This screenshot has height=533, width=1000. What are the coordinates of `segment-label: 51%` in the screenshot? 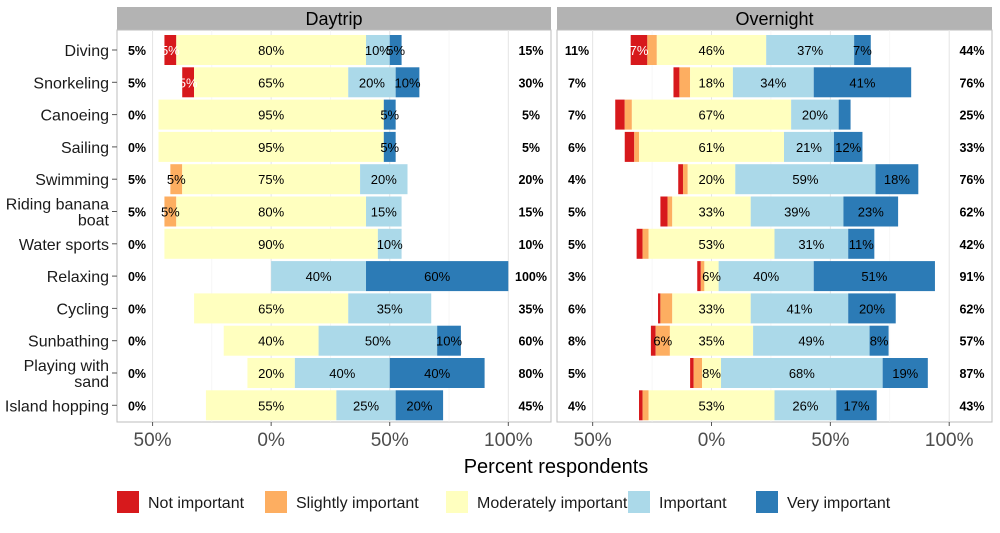 It's located at (874, 276).